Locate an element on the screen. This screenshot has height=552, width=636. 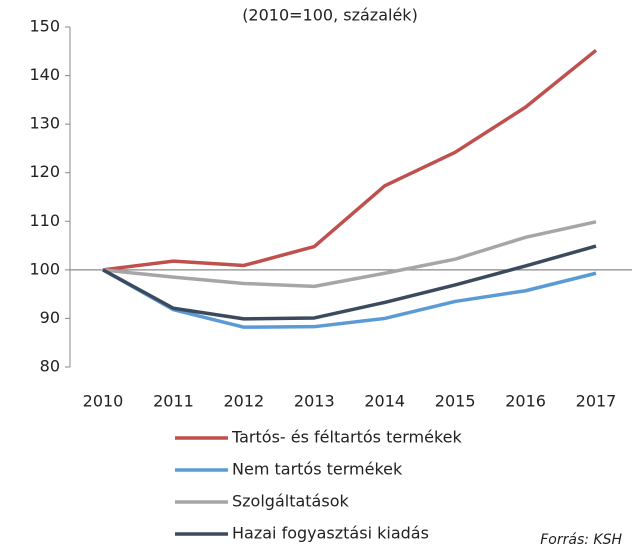
x-tick-label: 2012 is located at coordinates (243, 401).